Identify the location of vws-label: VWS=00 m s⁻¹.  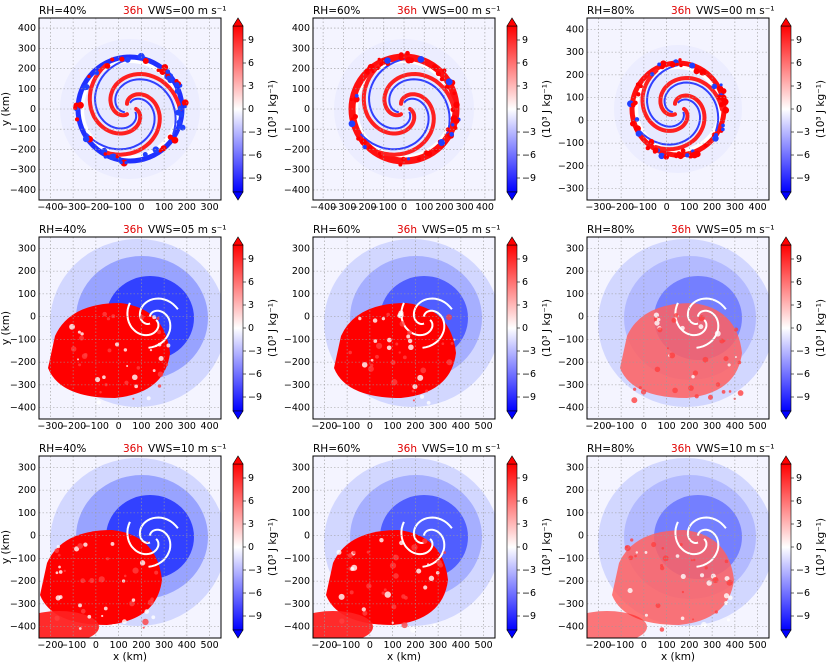
(187, 11).